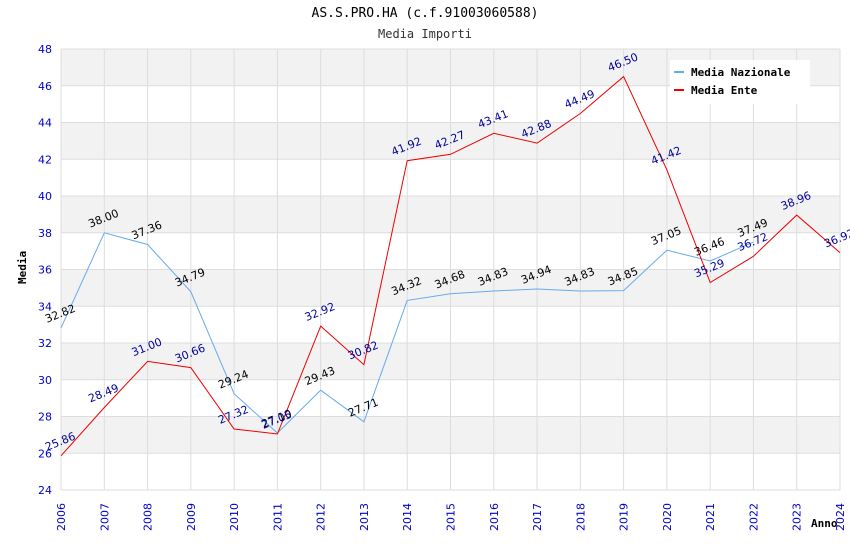 The height and width of the screenshot is (550, 850). I want to click on x-tick-label: 2015, so click(451, 517).